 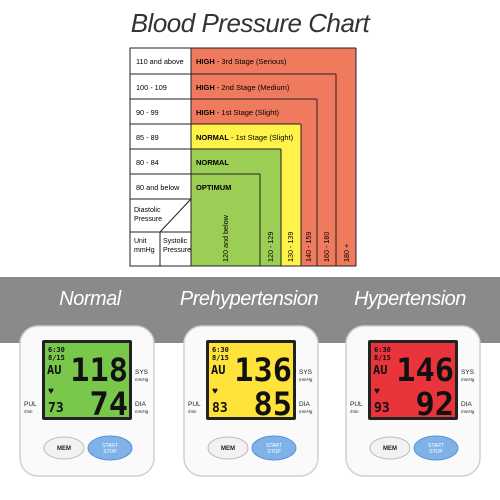 I want to click on row-label: 110 and above, so click(x=160, y=61).